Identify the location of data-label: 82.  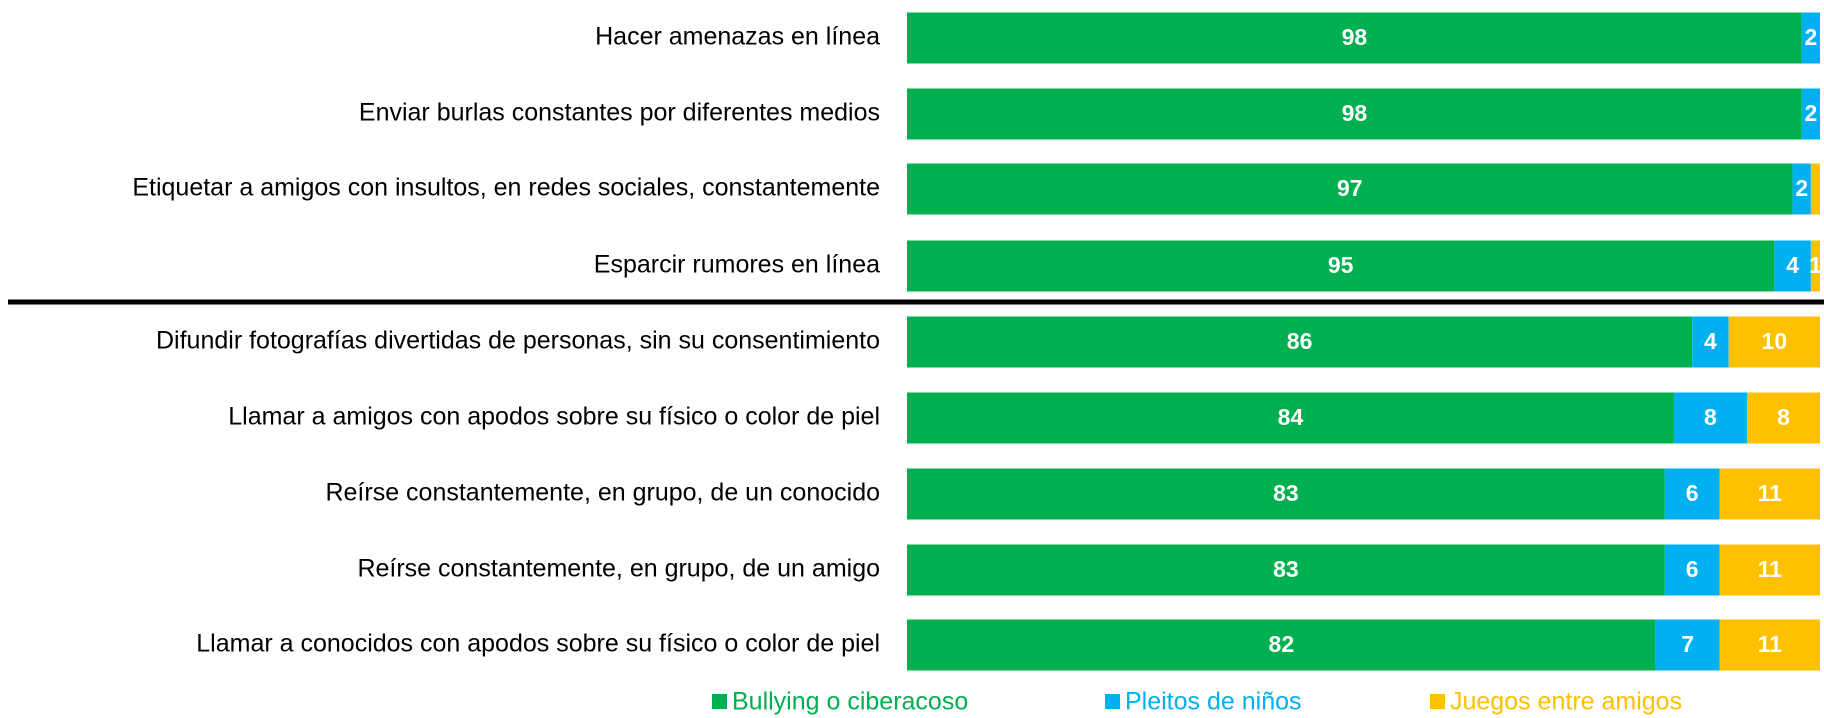
(1282, 644).